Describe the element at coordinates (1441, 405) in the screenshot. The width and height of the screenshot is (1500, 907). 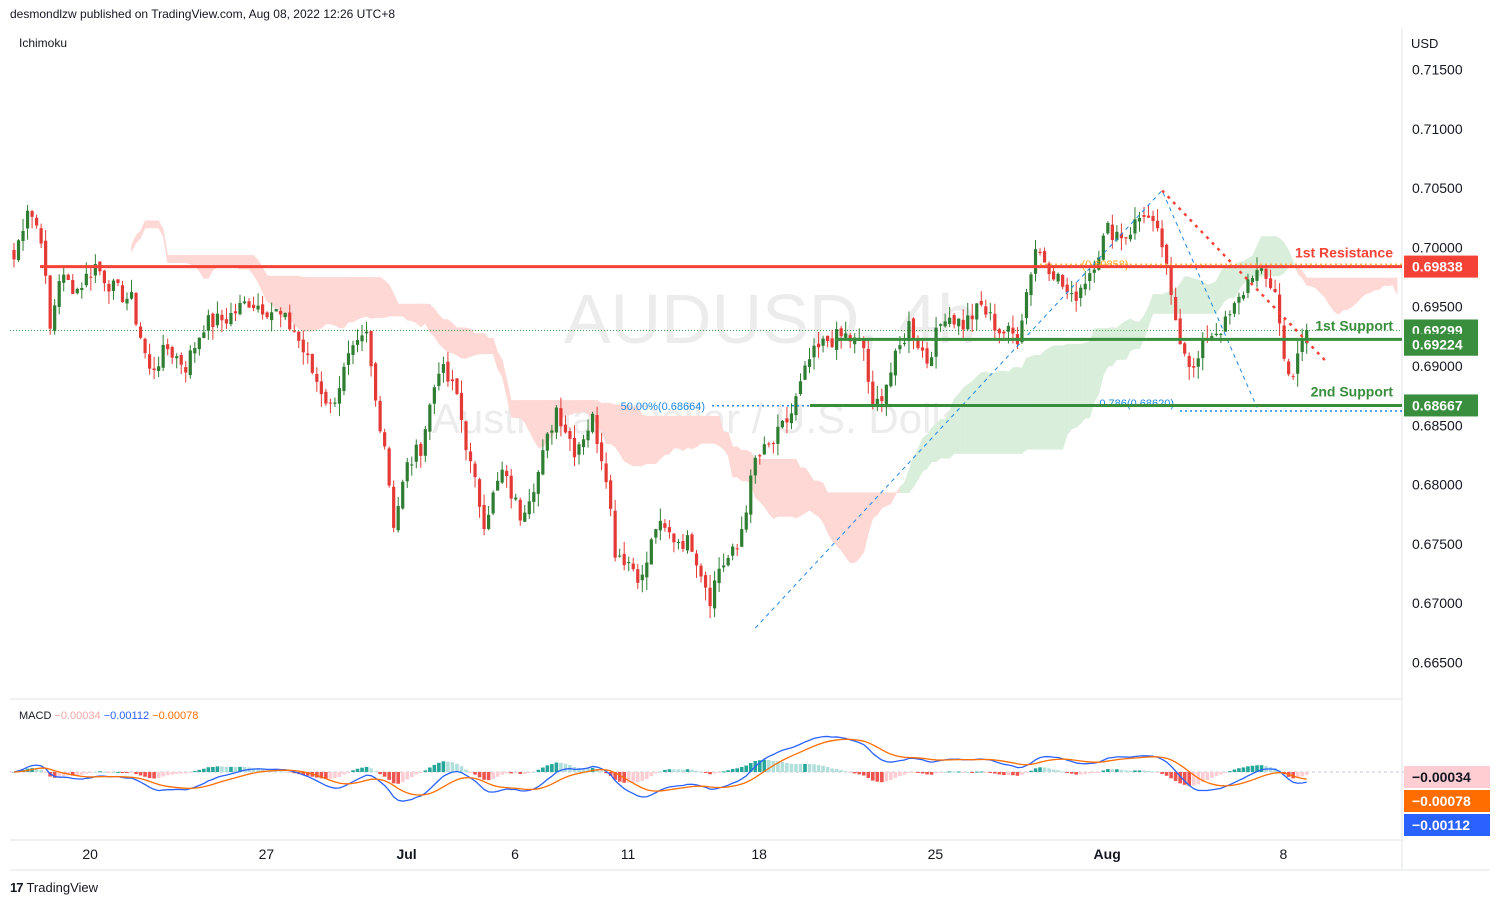
I see `support2-price-tag-box` at that location.